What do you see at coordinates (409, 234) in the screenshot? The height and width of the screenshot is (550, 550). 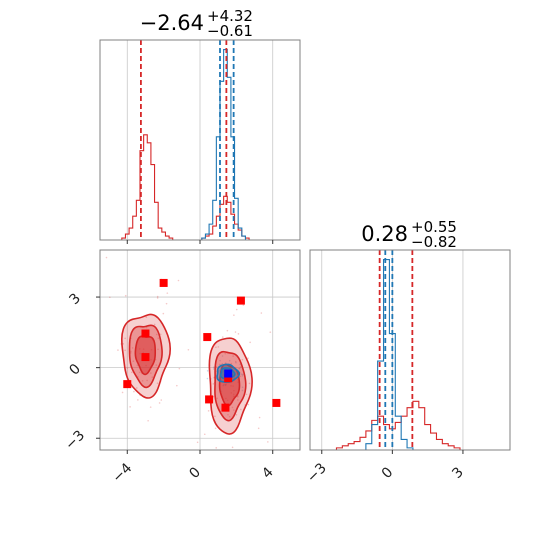 I see `title-param1: 0.28 +0.55 −0.82` at bounding box center [409, 234].